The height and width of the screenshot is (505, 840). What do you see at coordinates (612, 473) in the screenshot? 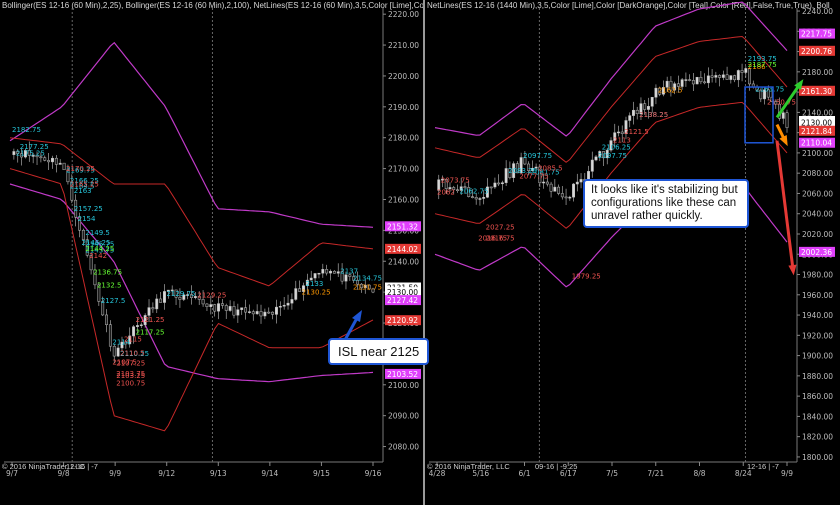
I see `x-tick-label: 7/5` at bounding box center [612, 473].